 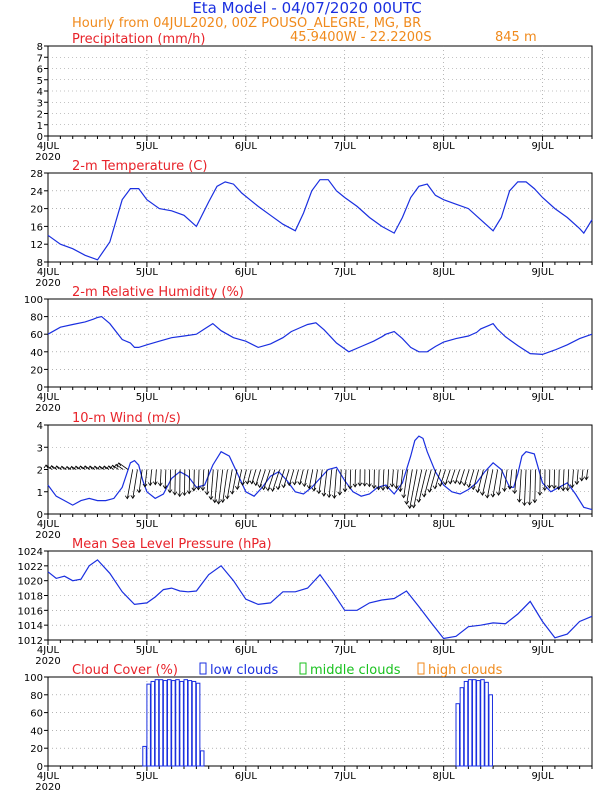 I want to click on y-tick-label: 1020, so click(x=30, y=582).